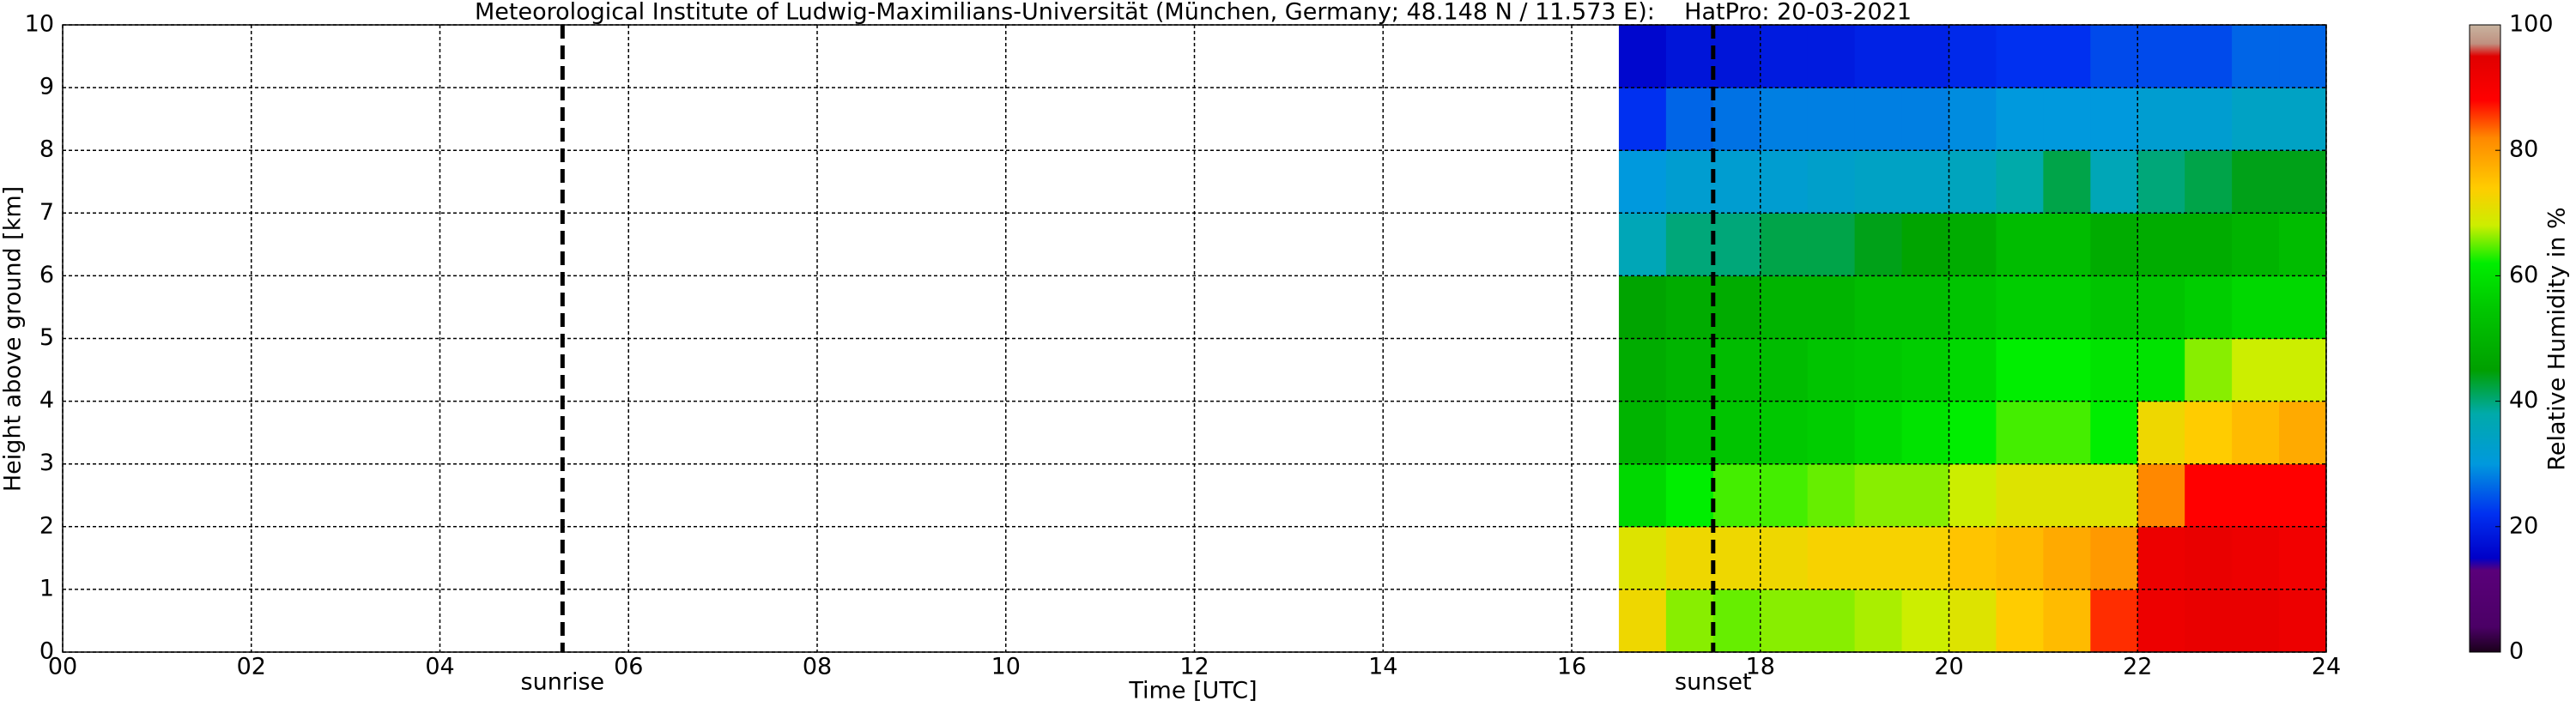  I want to click on x-tick-label: 10, so click(1006, 667).